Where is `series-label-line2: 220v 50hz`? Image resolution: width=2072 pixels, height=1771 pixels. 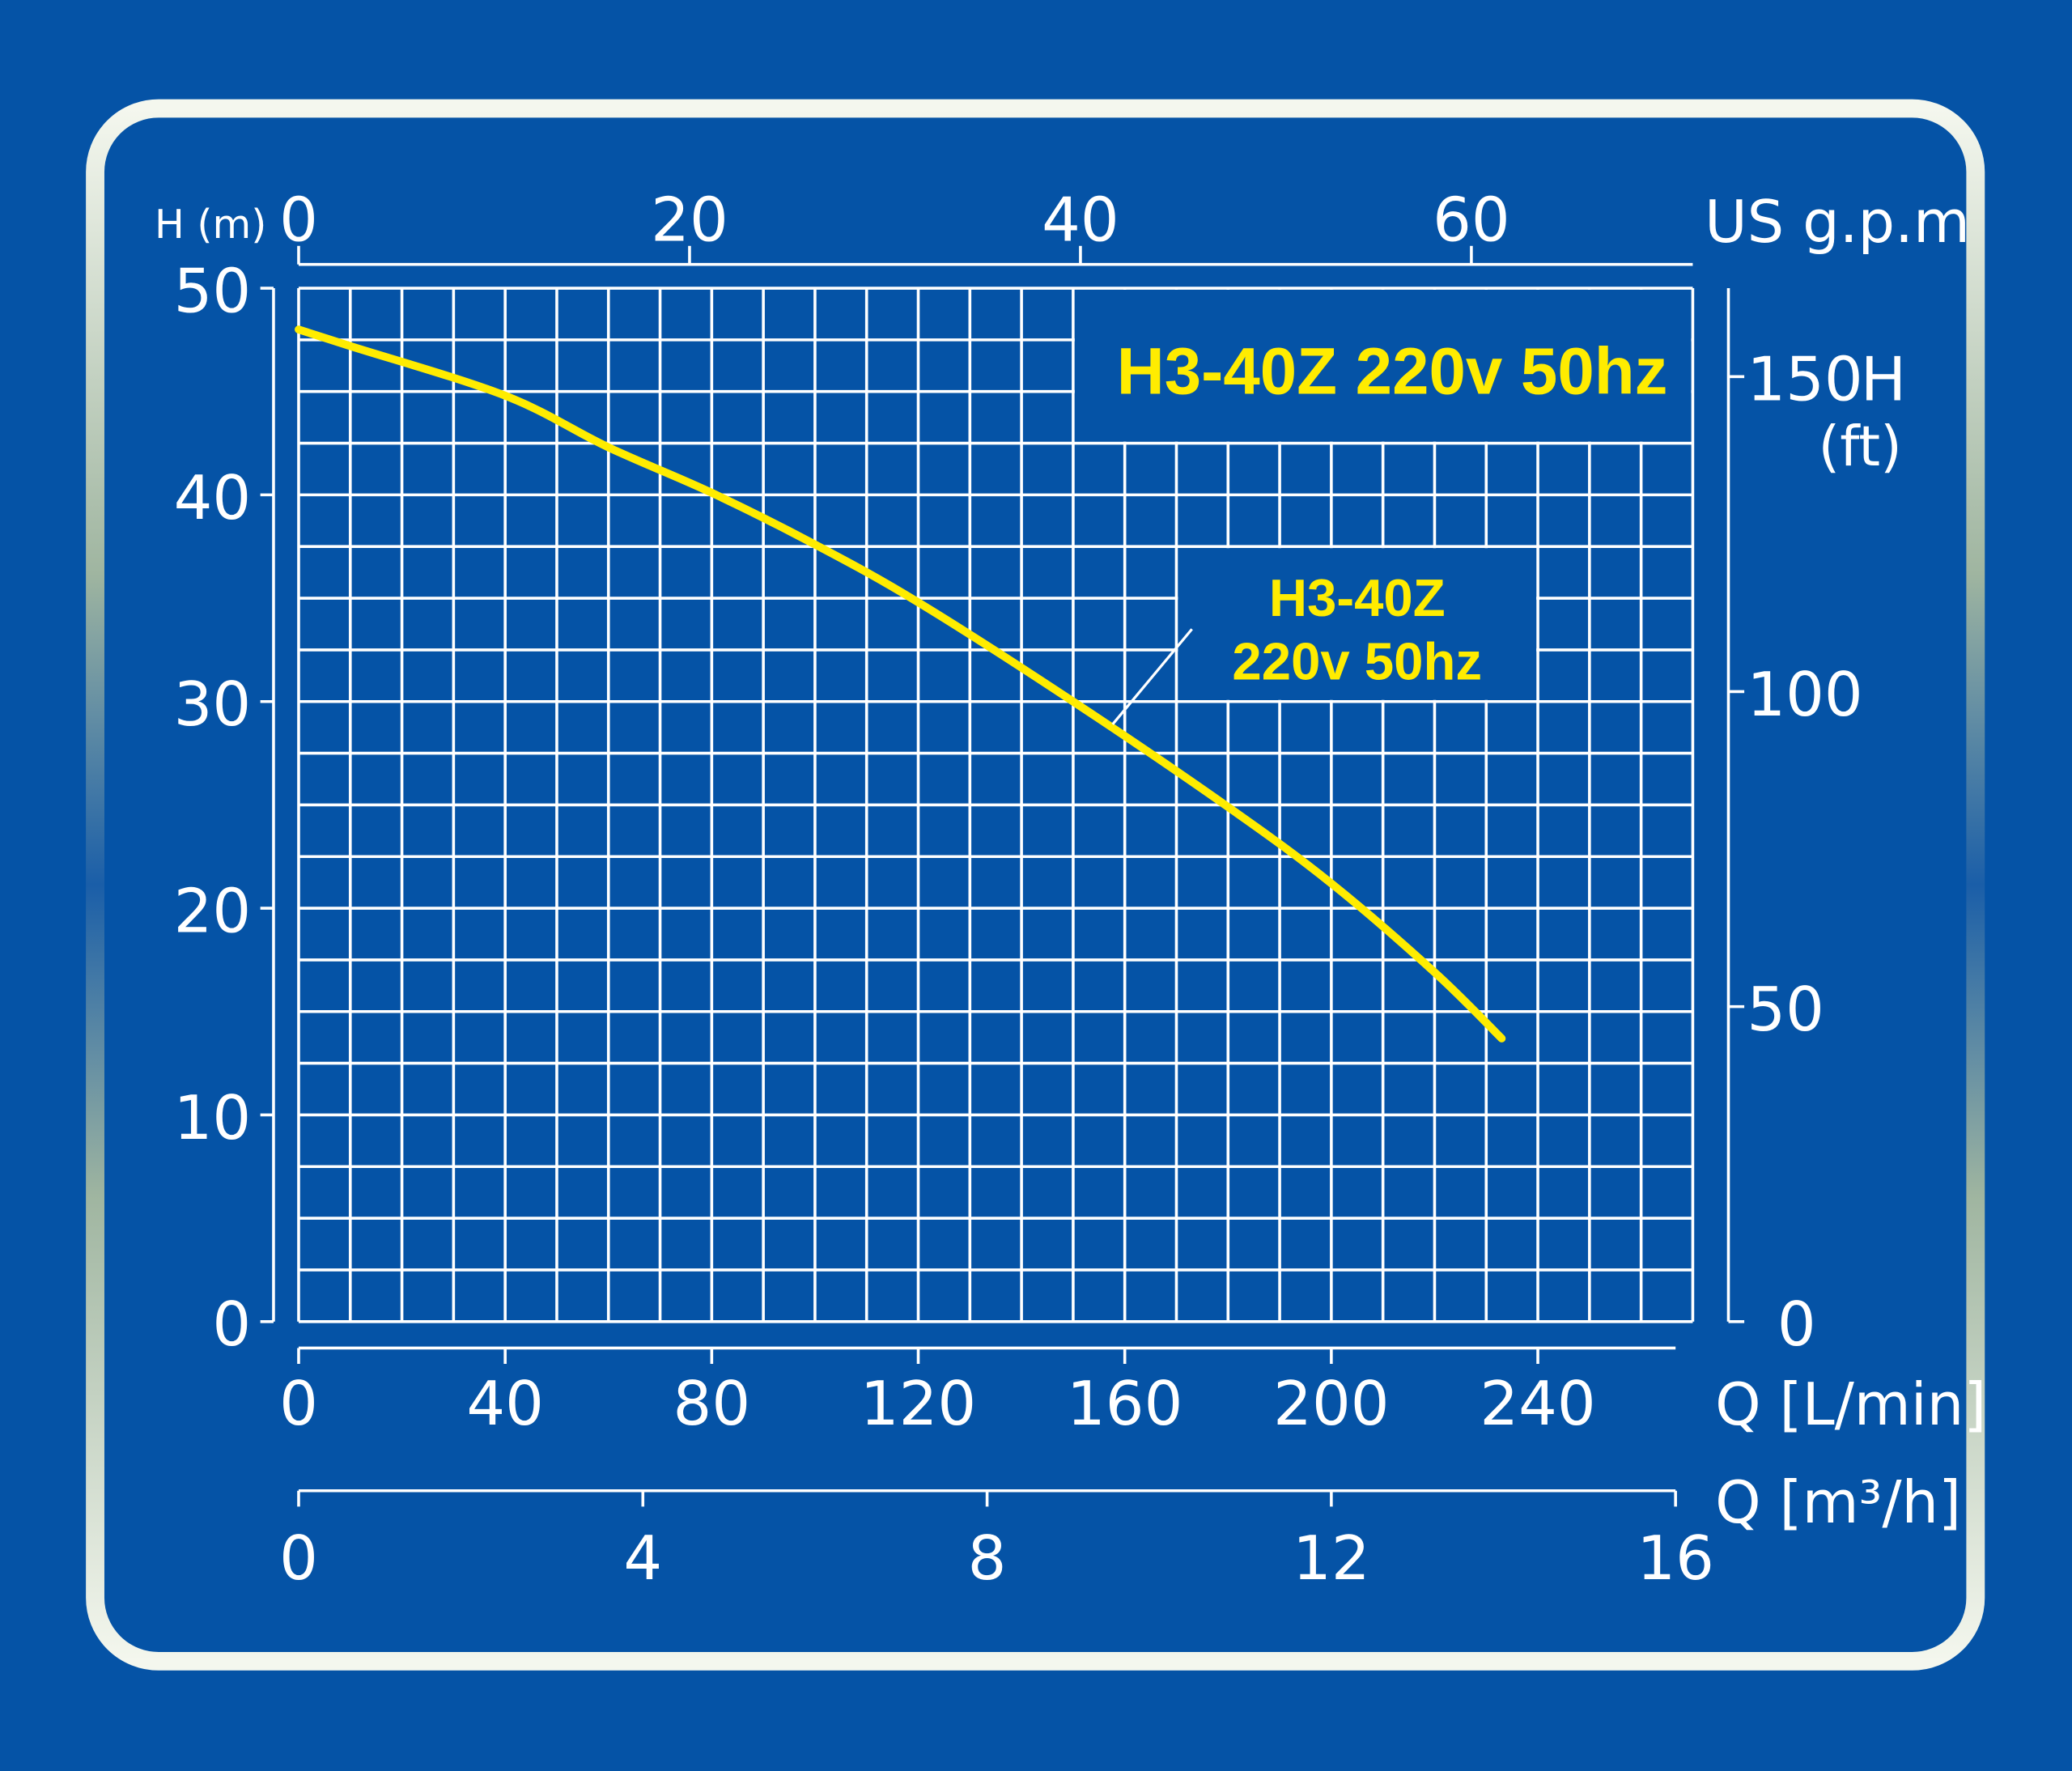 series-label-line2: 220v 50hz is located at coordinates (1357, 660).